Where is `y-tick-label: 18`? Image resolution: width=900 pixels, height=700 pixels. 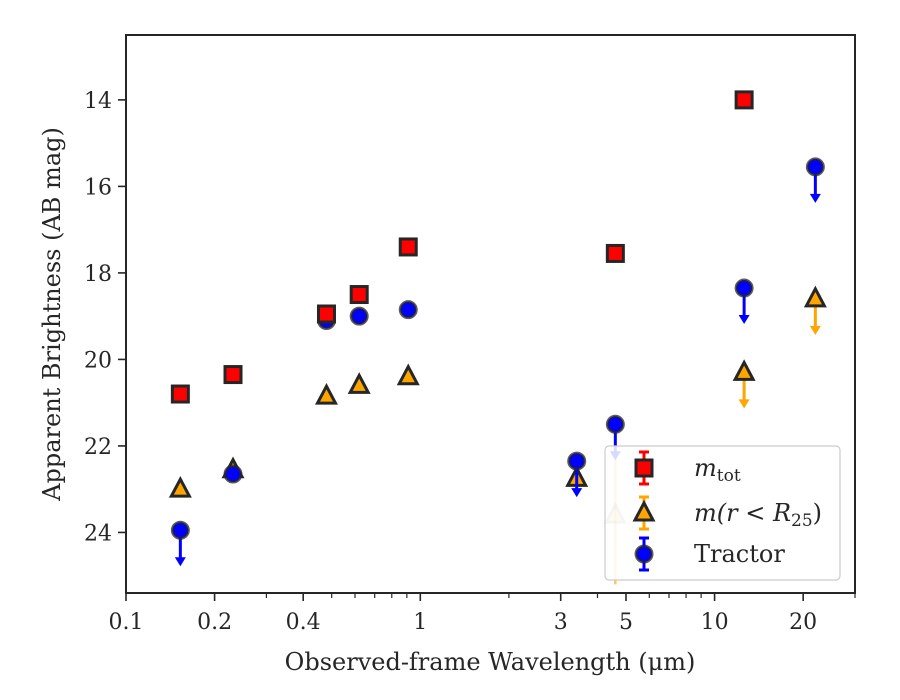
y-tick-label: 18 is located at coordinates (98, 274).